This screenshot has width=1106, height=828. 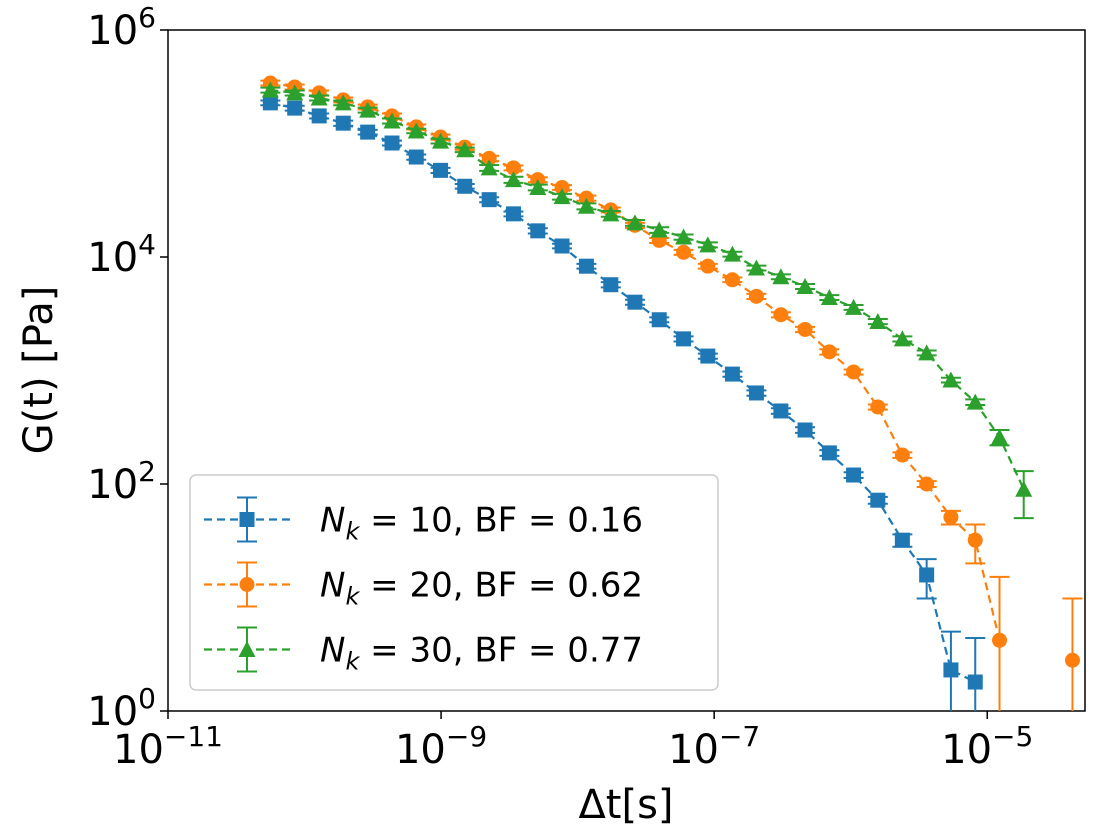 What do you see at coordinates (625, 805) in the screenshot?
I see `x-axis-label: Δt[s]` at bounding box center [625, 805].